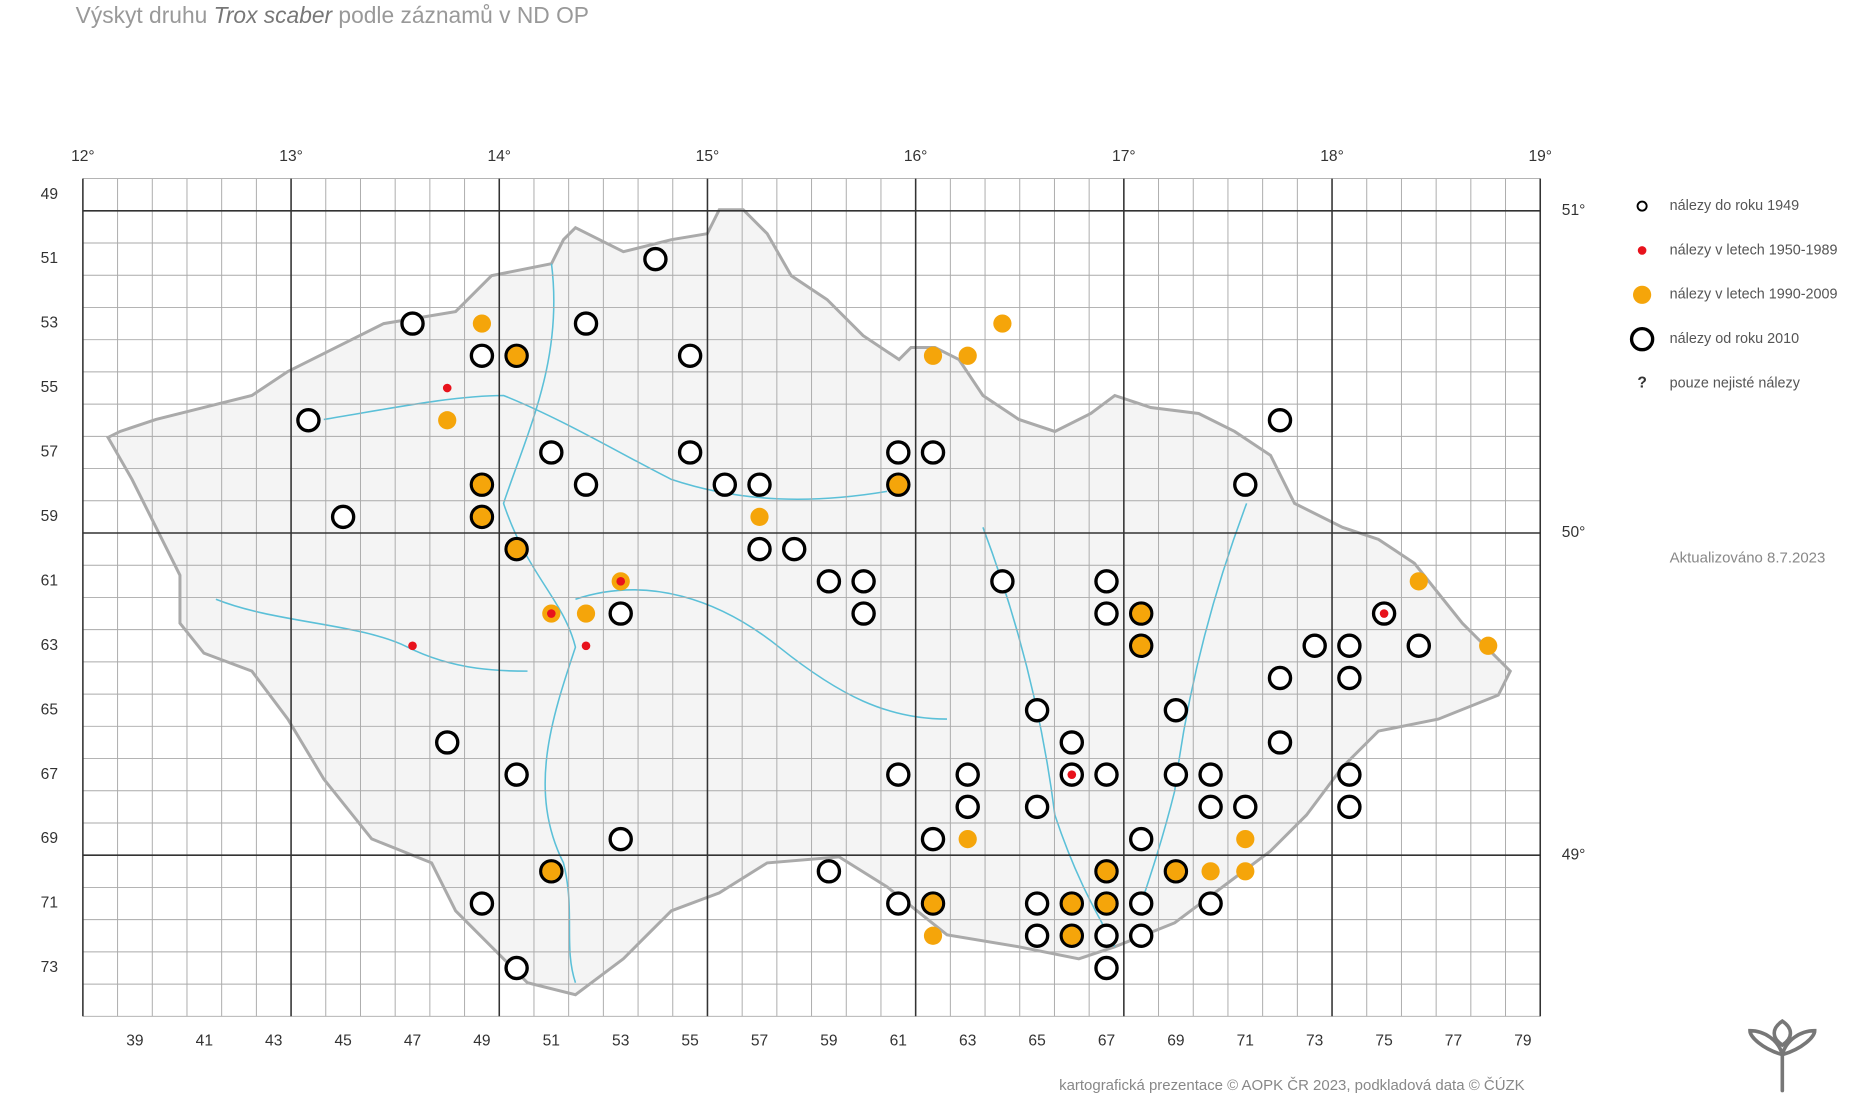 Image resolution: width=1870 pixels, height=1105 pixels. Describe the element at coordinates (1574, 532) in the screenshot. I see `lat-label: 50°` at that location.